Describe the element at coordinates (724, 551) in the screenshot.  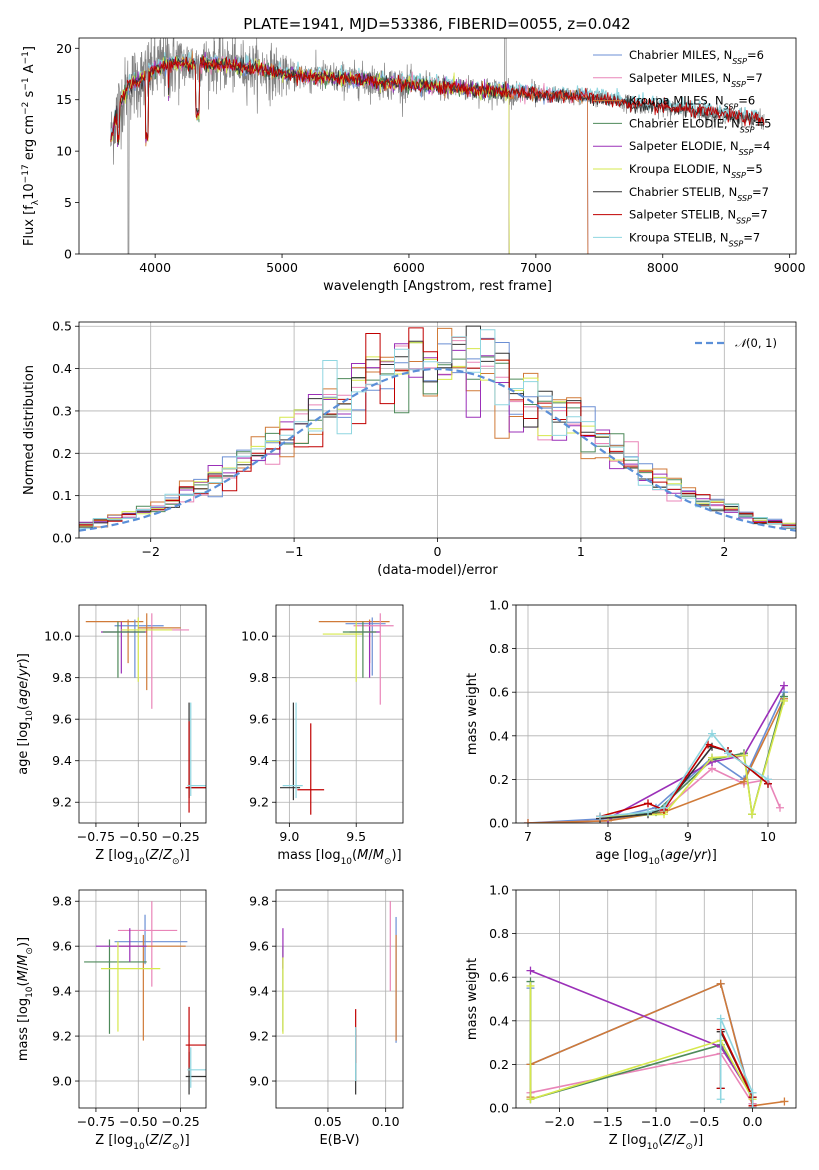
I see `x-tick-label: 2` at that location.